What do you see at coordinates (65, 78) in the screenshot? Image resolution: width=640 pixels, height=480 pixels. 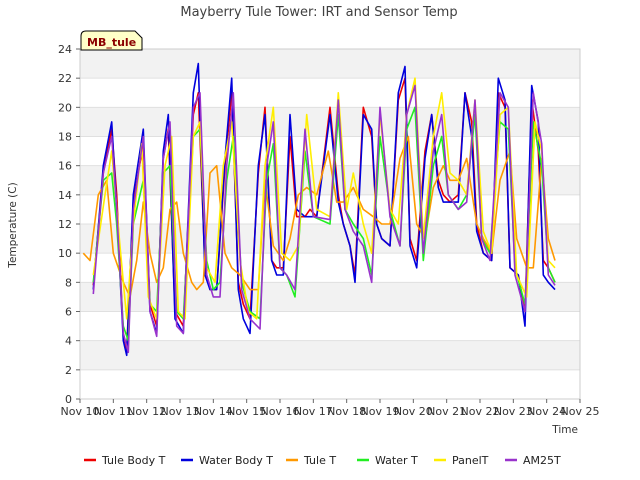 I see `y-tick-label: 22` at bounding box center [65, 78].